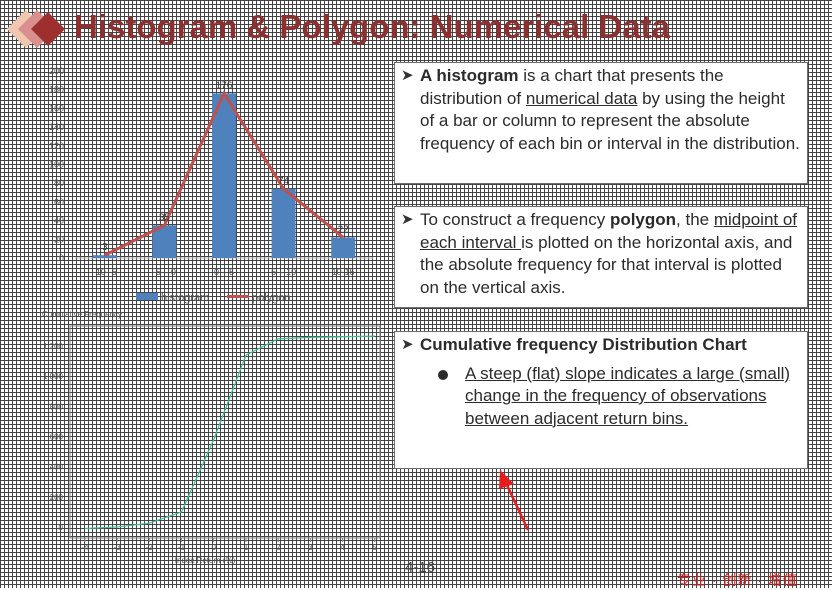 This screenshot has height=590, width=832. I want to click on slide-title: Histogram & Polygon: Numerical Data, so click(372, 26).